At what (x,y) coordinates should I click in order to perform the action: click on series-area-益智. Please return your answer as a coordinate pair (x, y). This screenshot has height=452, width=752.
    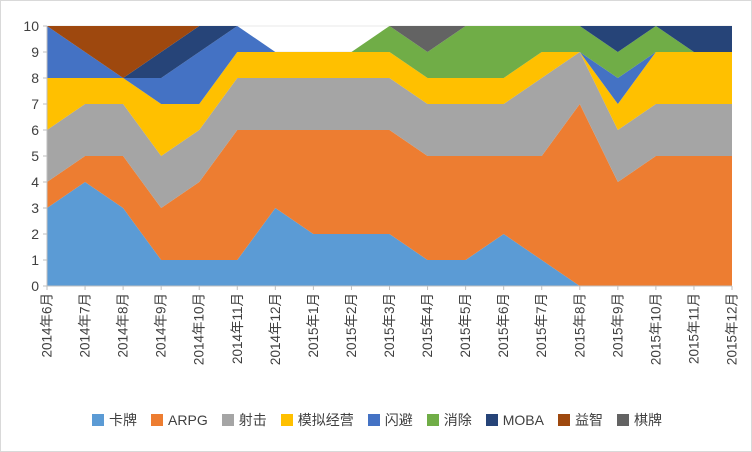
    Looking at the image, I should click on (389, 52).